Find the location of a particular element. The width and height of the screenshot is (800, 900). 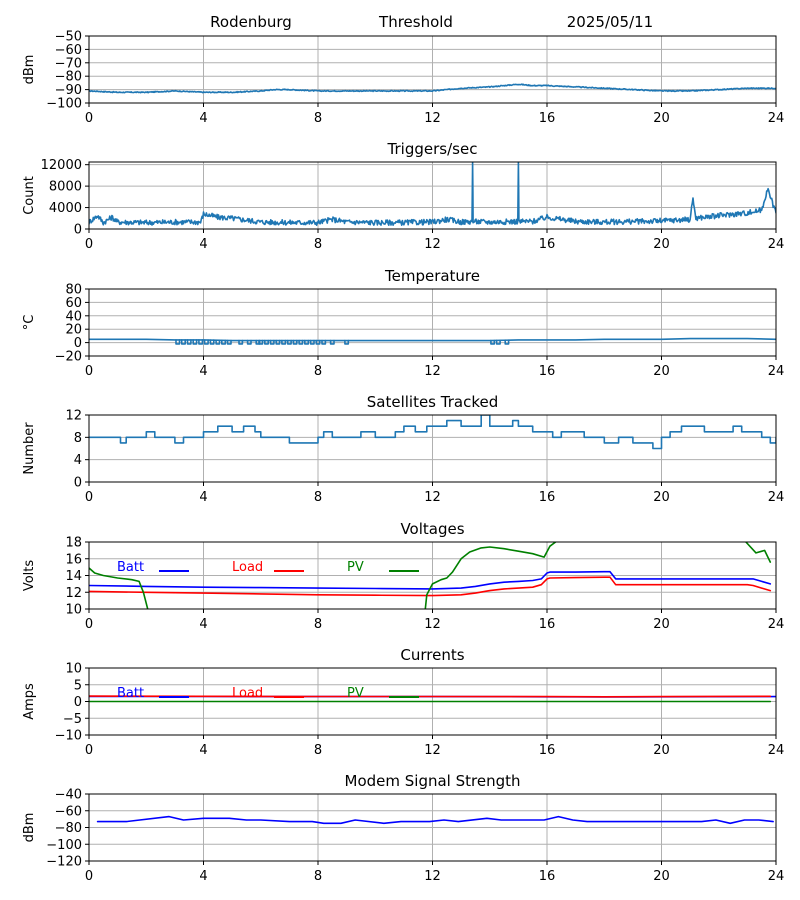

y-tick-label: −5 is located at coordinates (72, 719).